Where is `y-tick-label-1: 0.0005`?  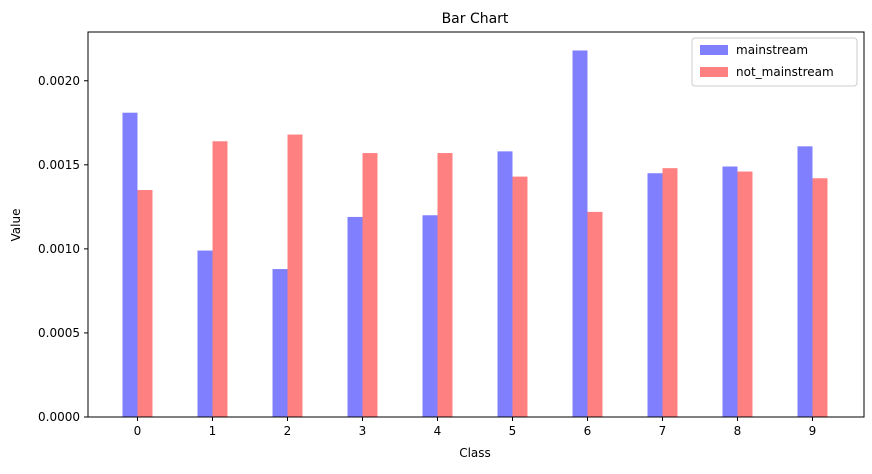
y-tick-label-1: 0.0005 is located at coordinates (59, 333).